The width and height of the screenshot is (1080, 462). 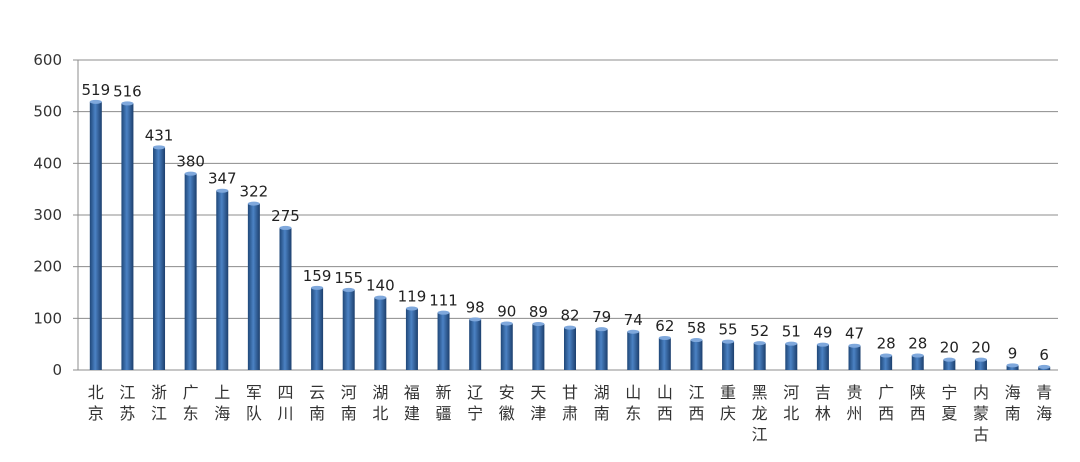 What do you see at coordinates (159, 135) in the screenshot?
I see `data-label: 431` at bounding box center [159, 135].